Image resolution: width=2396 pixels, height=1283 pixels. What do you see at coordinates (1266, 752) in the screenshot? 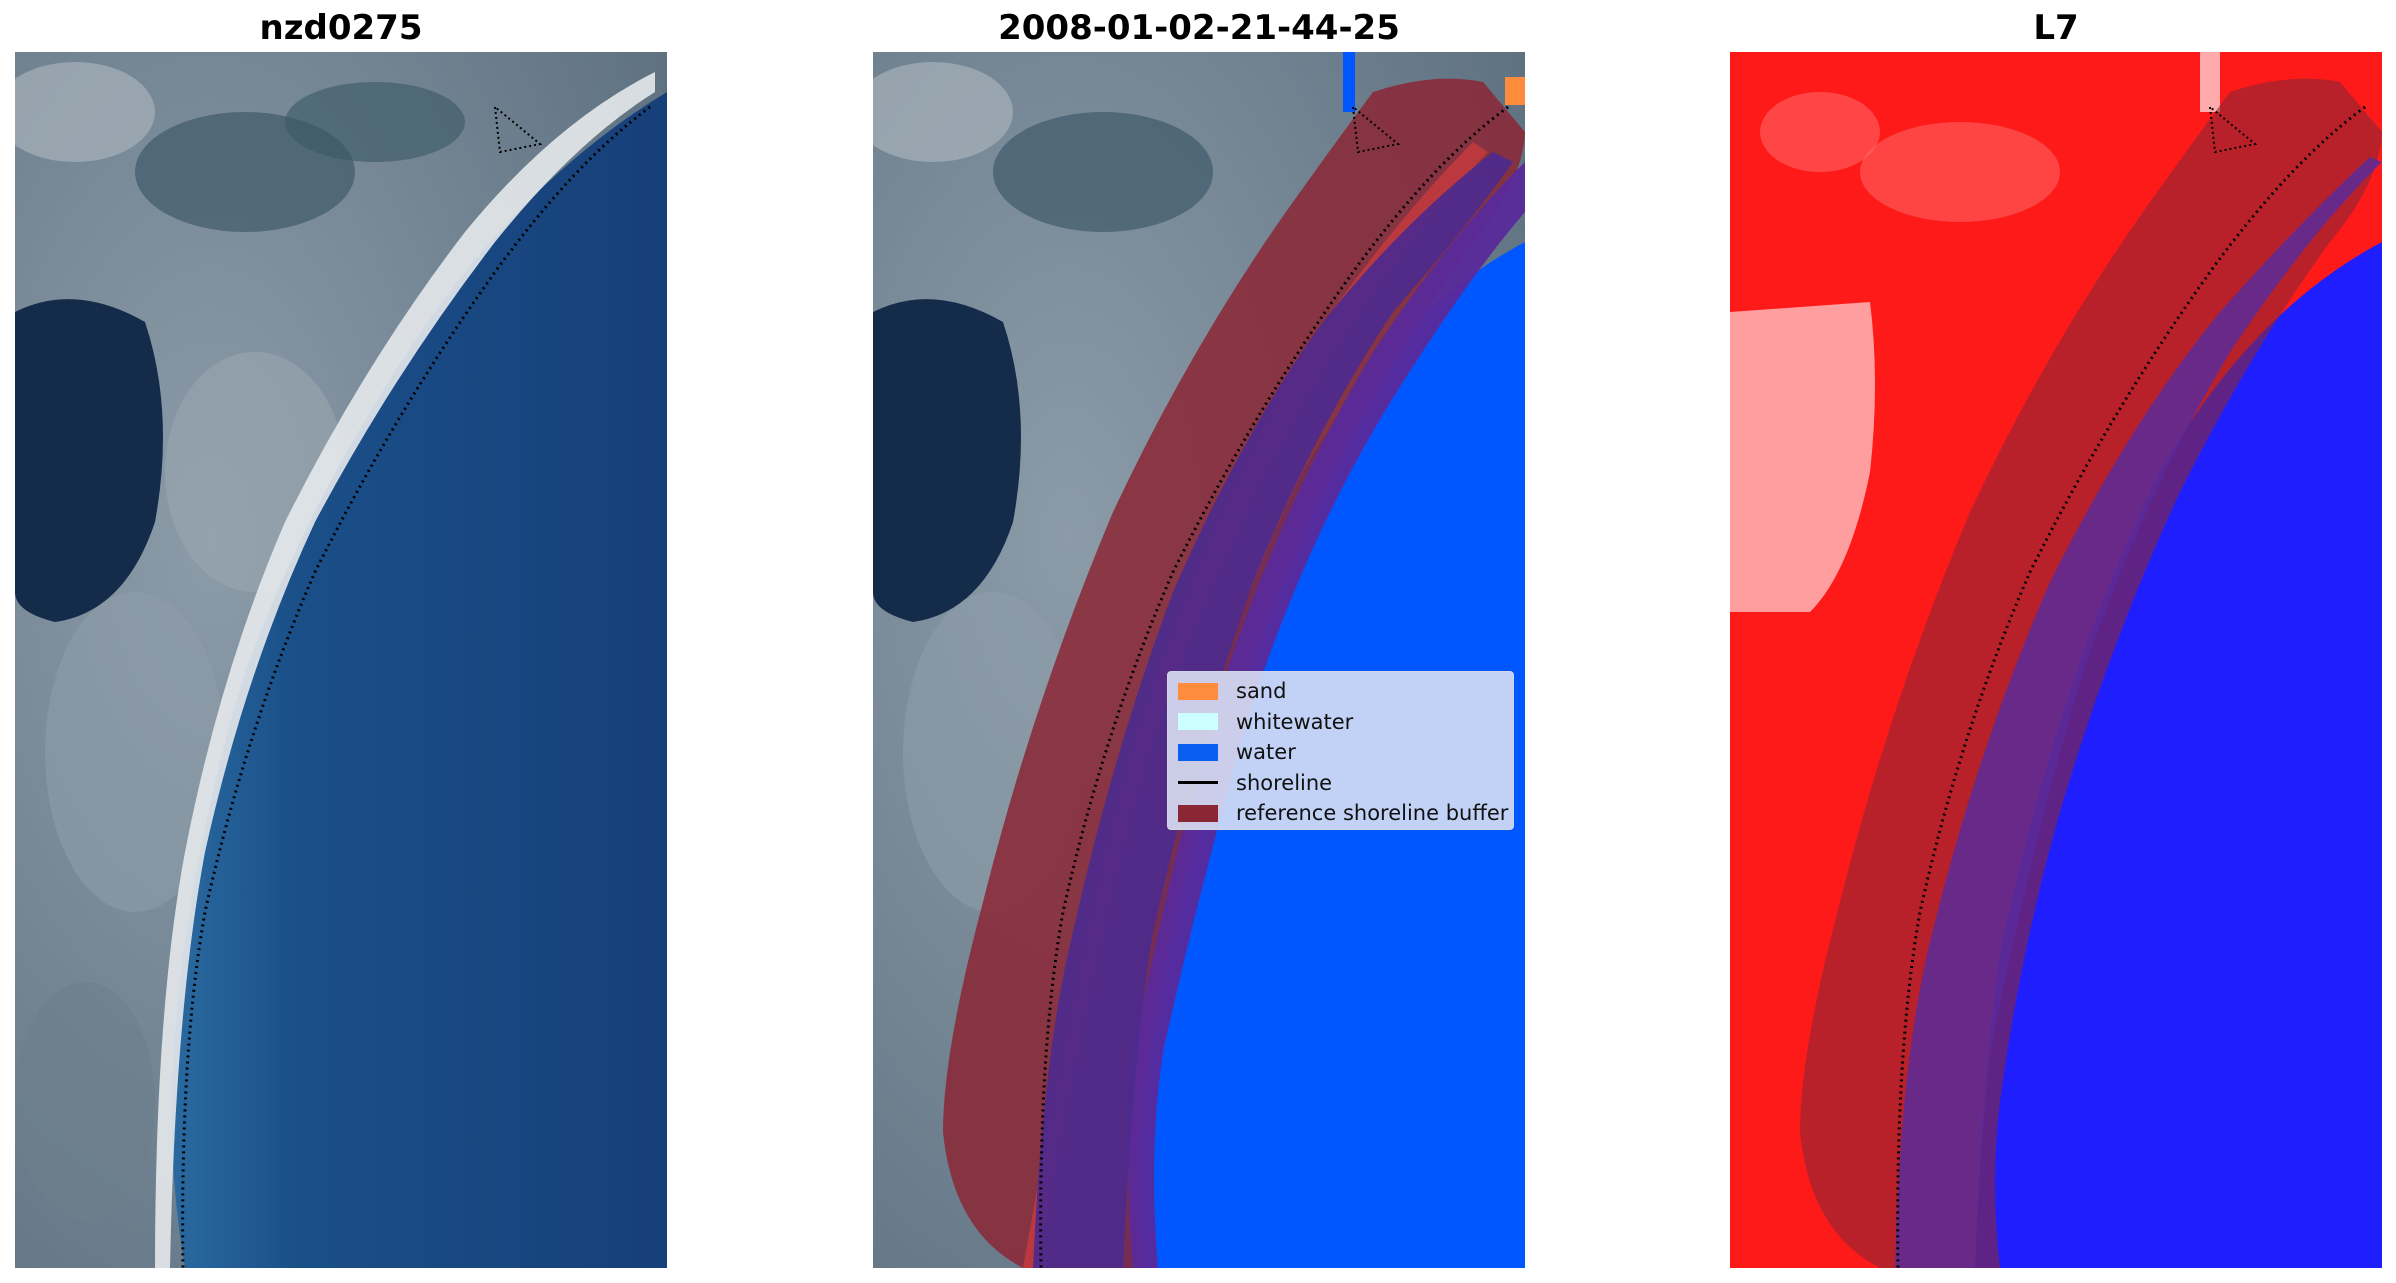
I see `legend-label: water` at bounding box center [1266, 752].